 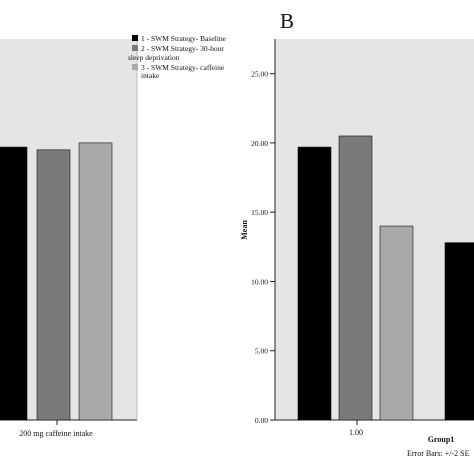 I want to click on panel-label: B, so click(x=287, y=21).